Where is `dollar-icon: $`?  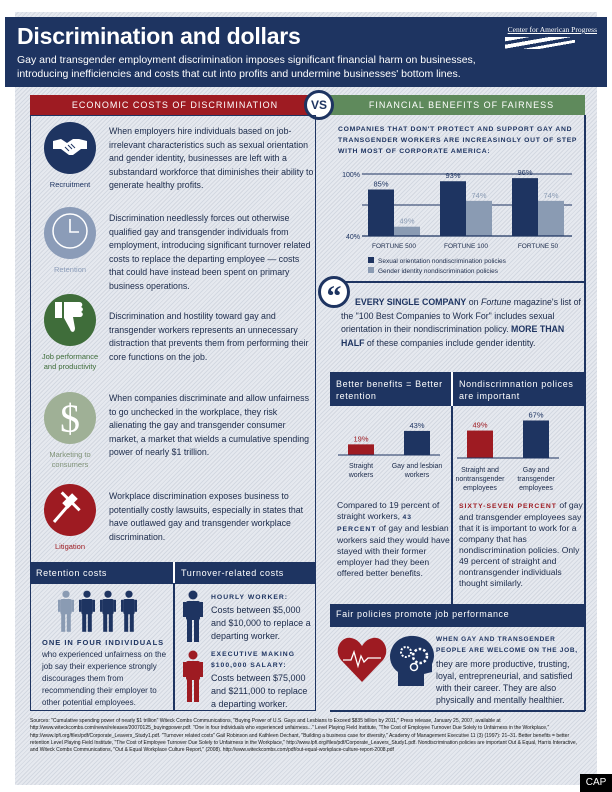 dollar-icon: $ is located at coordinates (70, 418).